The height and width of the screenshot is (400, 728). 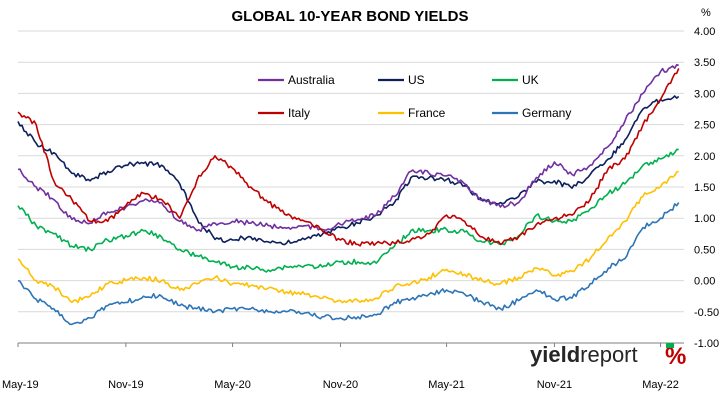 What do you see at coordinates (340, 385) in the screenshot?
I see `x-tick-label-3: Nov-20` at bounding box center [340, 385].